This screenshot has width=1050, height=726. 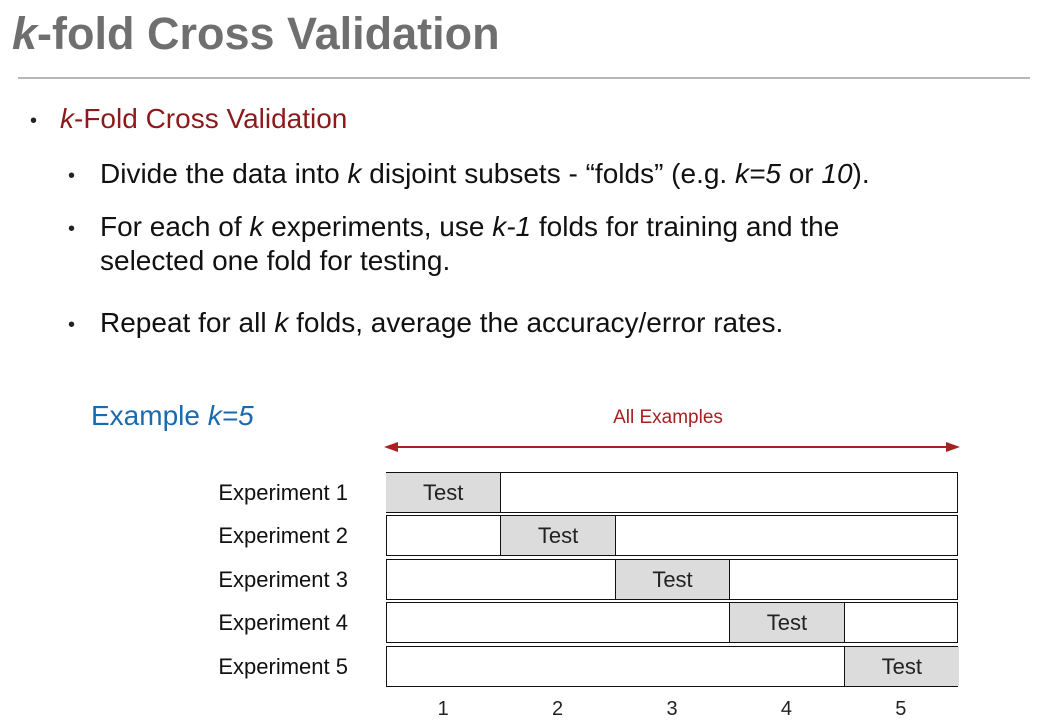 I want to click on experiment-label: Experiment 2, so click(x=283, y=536).